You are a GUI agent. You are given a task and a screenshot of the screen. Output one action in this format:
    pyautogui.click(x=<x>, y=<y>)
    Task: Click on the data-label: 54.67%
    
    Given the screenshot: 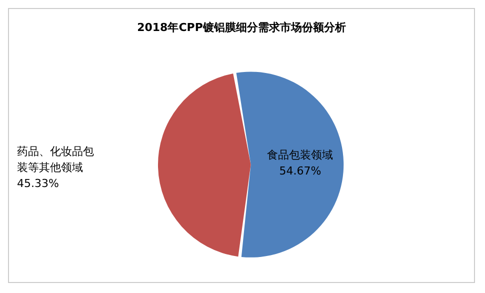 What is the action you would take?
    pyautogui.click(x=300, y=171)
    